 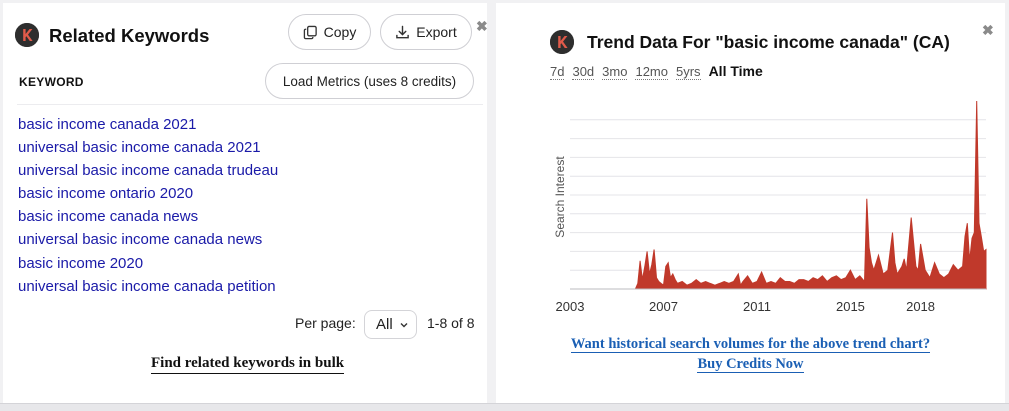 What do you see at coordinates (504, 407) in the screenshot?
I see `bottom-bar` at bounding box center [504, 407].